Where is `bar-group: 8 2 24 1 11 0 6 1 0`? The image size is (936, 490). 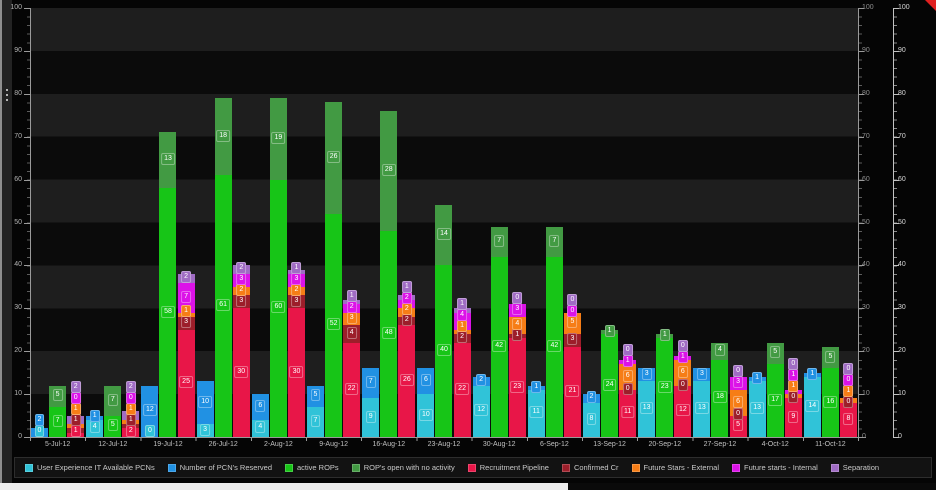 bar-group: 8 2 24 1 11 0 6 1 0 is located at coordinates (609, 222).